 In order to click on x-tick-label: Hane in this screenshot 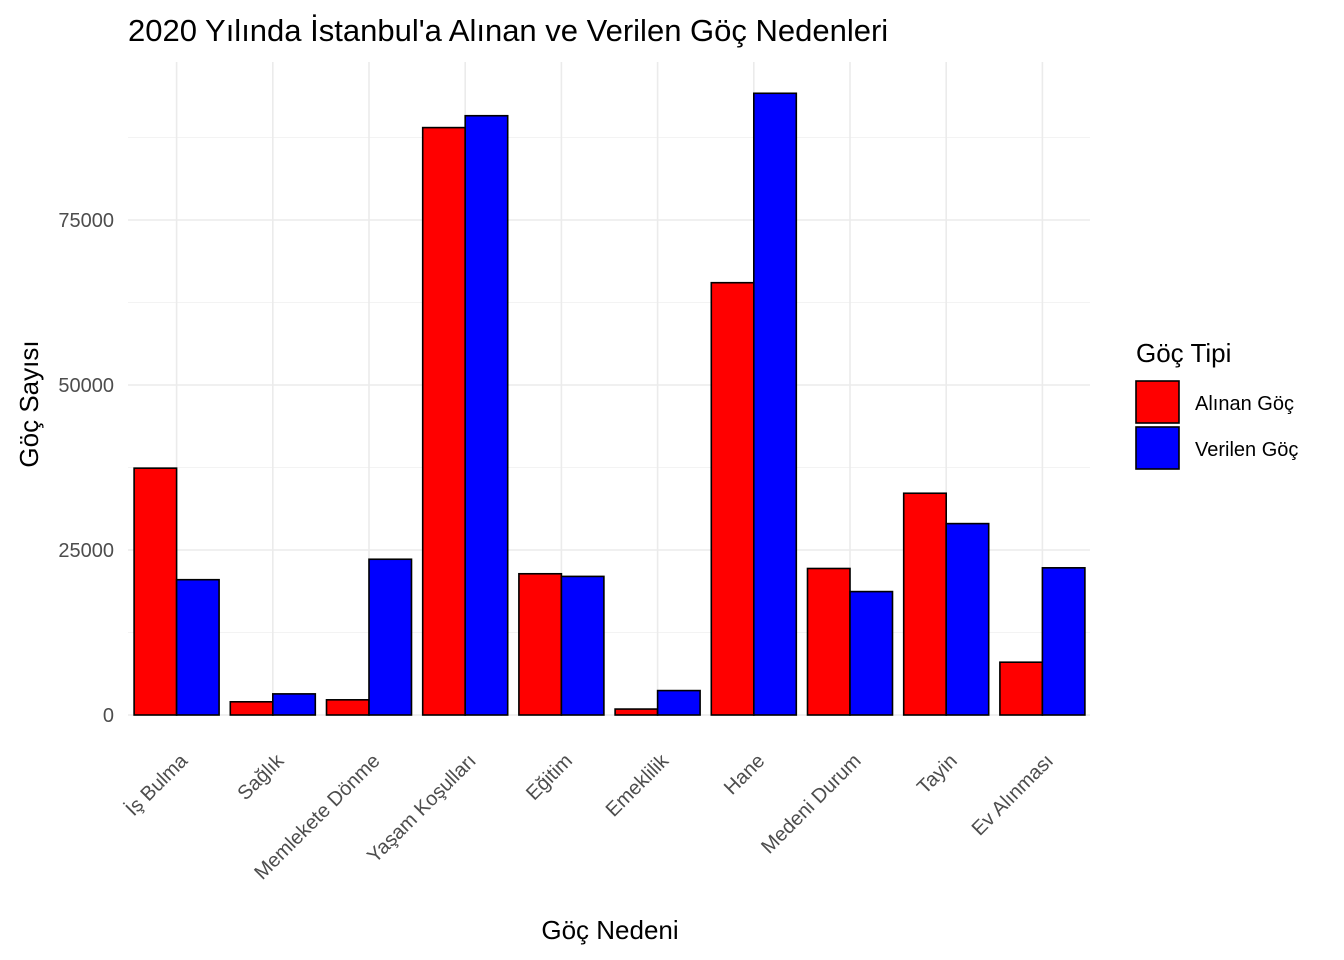, I will do `click(744, 774)`.